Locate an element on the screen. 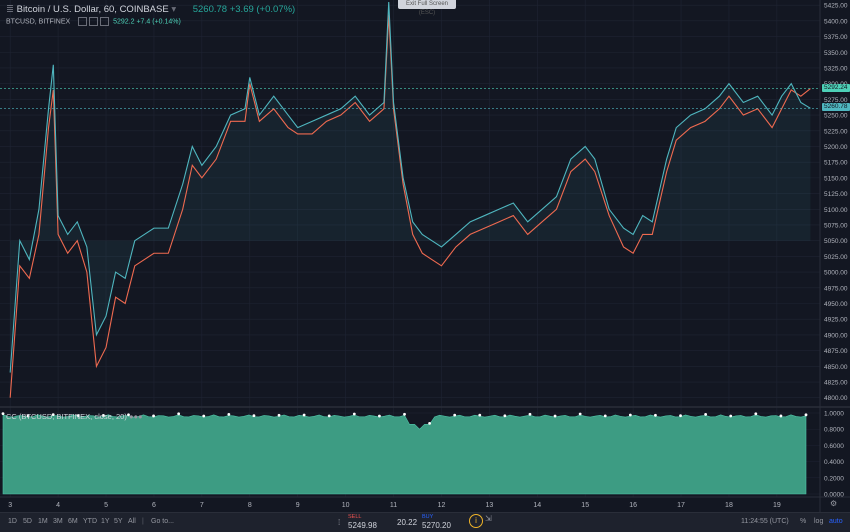  time-tick-label: 10 is located at coordinates (346, 505).